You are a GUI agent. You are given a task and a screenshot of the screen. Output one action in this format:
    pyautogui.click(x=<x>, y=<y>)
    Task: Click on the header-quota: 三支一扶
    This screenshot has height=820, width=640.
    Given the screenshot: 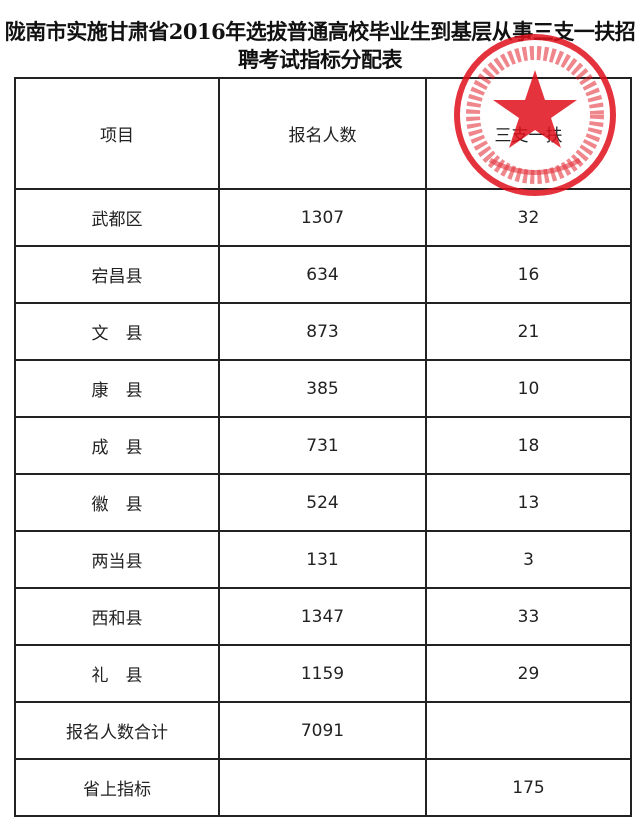 What is the action you would take?
    pyautogui.click(x=528, y=133)
    